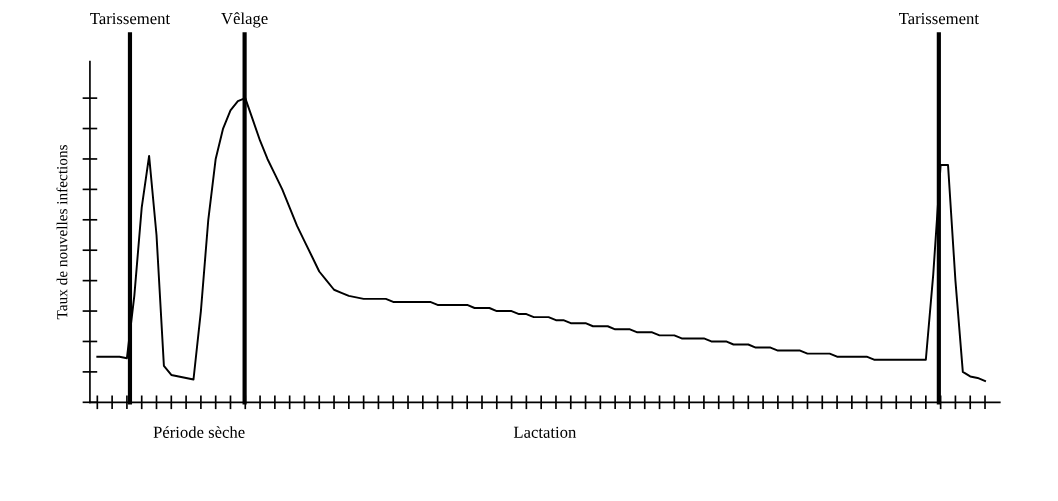 The height and width of the screenshot is (501, 1058). Describe the element at coordinates (244, 20) in the screenshot. I see `text: Vêlage` at that location.